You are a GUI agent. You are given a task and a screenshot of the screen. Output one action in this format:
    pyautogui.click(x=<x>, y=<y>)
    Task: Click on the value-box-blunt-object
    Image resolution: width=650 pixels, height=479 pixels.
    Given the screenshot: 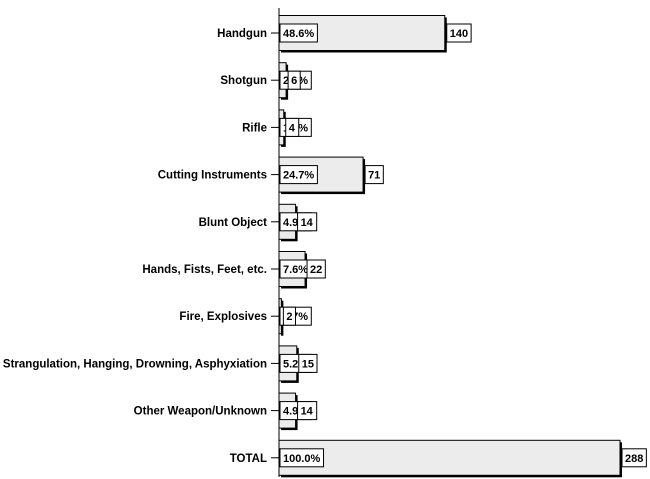 What is the action you would take?
    pyautogui.click(x=307, y=222)
    